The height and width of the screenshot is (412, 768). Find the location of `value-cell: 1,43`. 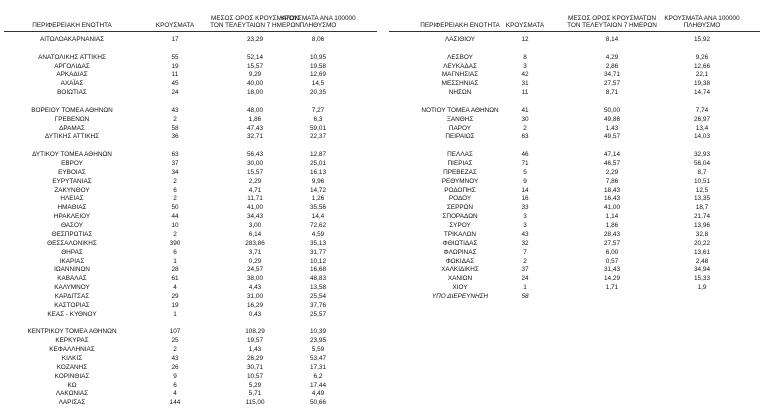

value-cell: 1,43 is located at coordinates (255, 350).